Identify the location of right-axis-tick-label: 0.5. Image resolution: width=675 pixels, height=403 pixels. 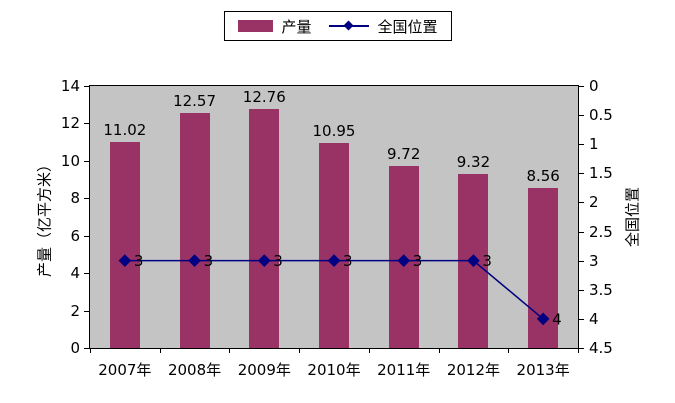
(601, 115).